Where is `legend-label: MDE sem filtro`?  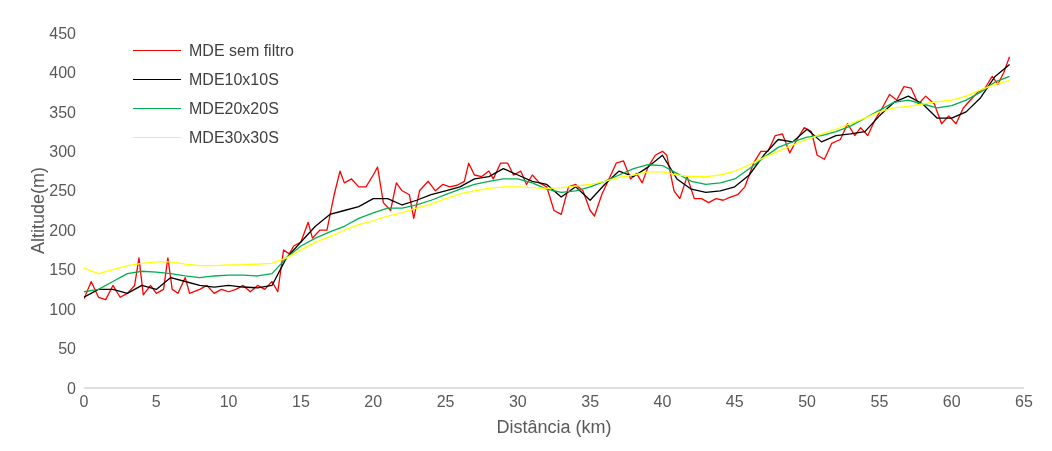
legend-label: MDE sem filtro is located at coordinates (241, 51).